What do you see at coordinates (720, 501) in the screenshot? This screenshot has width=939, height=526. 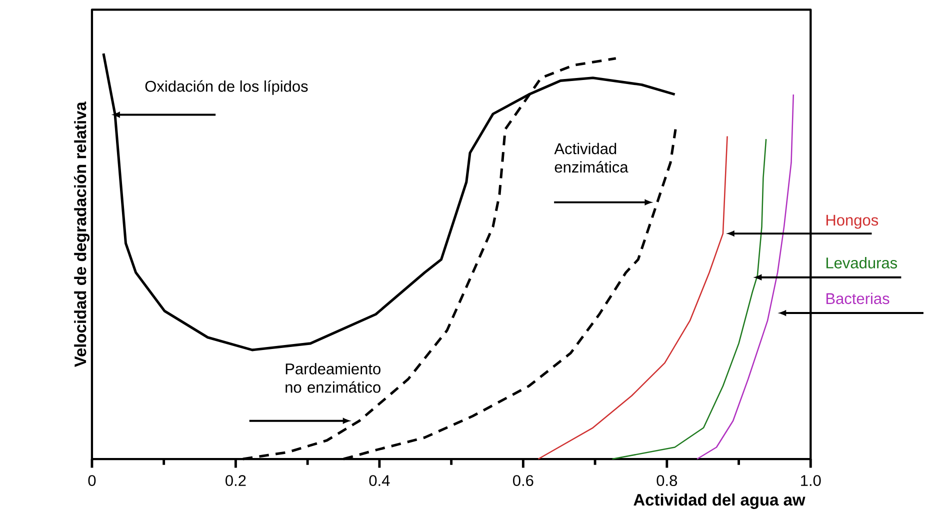 I see `x-axis-title: Actividad del agua aw` at bounding box center [720, 501].